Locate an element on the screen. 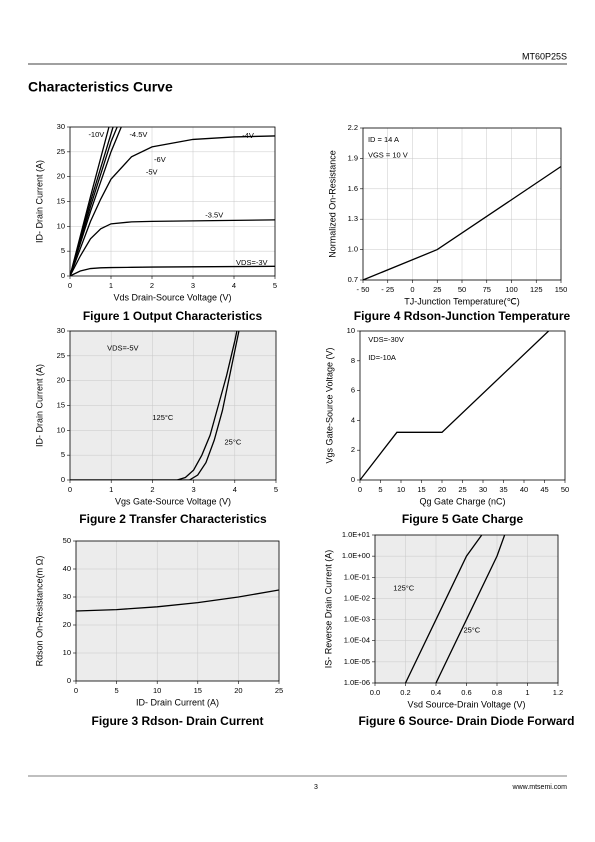 This screenshot has height=842, width=595. y-tick-label: 1.0E+00 is located at coordinates (356, 555).